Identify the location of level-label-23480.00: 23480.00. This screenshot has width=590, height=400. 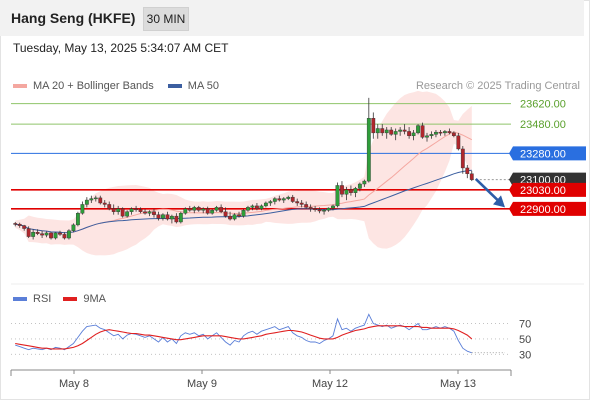
(543, 125).